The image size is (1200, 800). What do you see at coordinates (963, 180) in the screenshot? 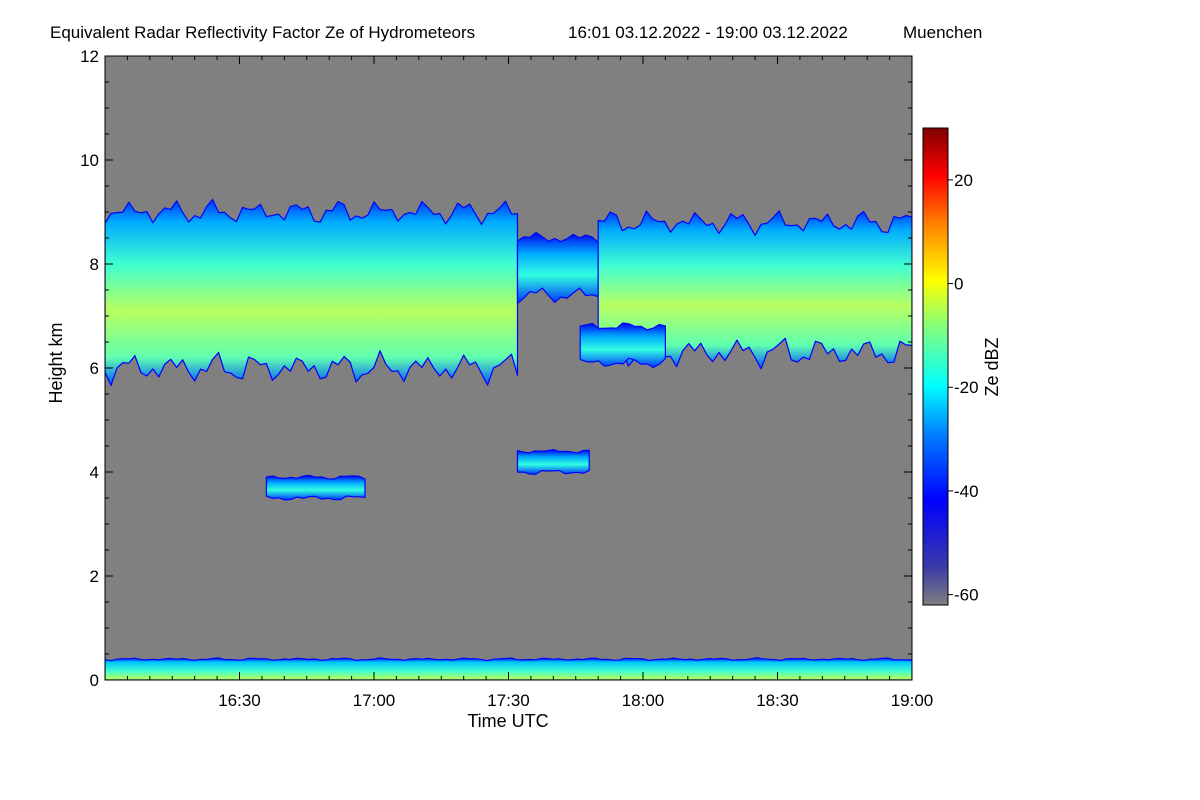
I see `colorbar-tick-label: 20` at bounding box center [963, 180].